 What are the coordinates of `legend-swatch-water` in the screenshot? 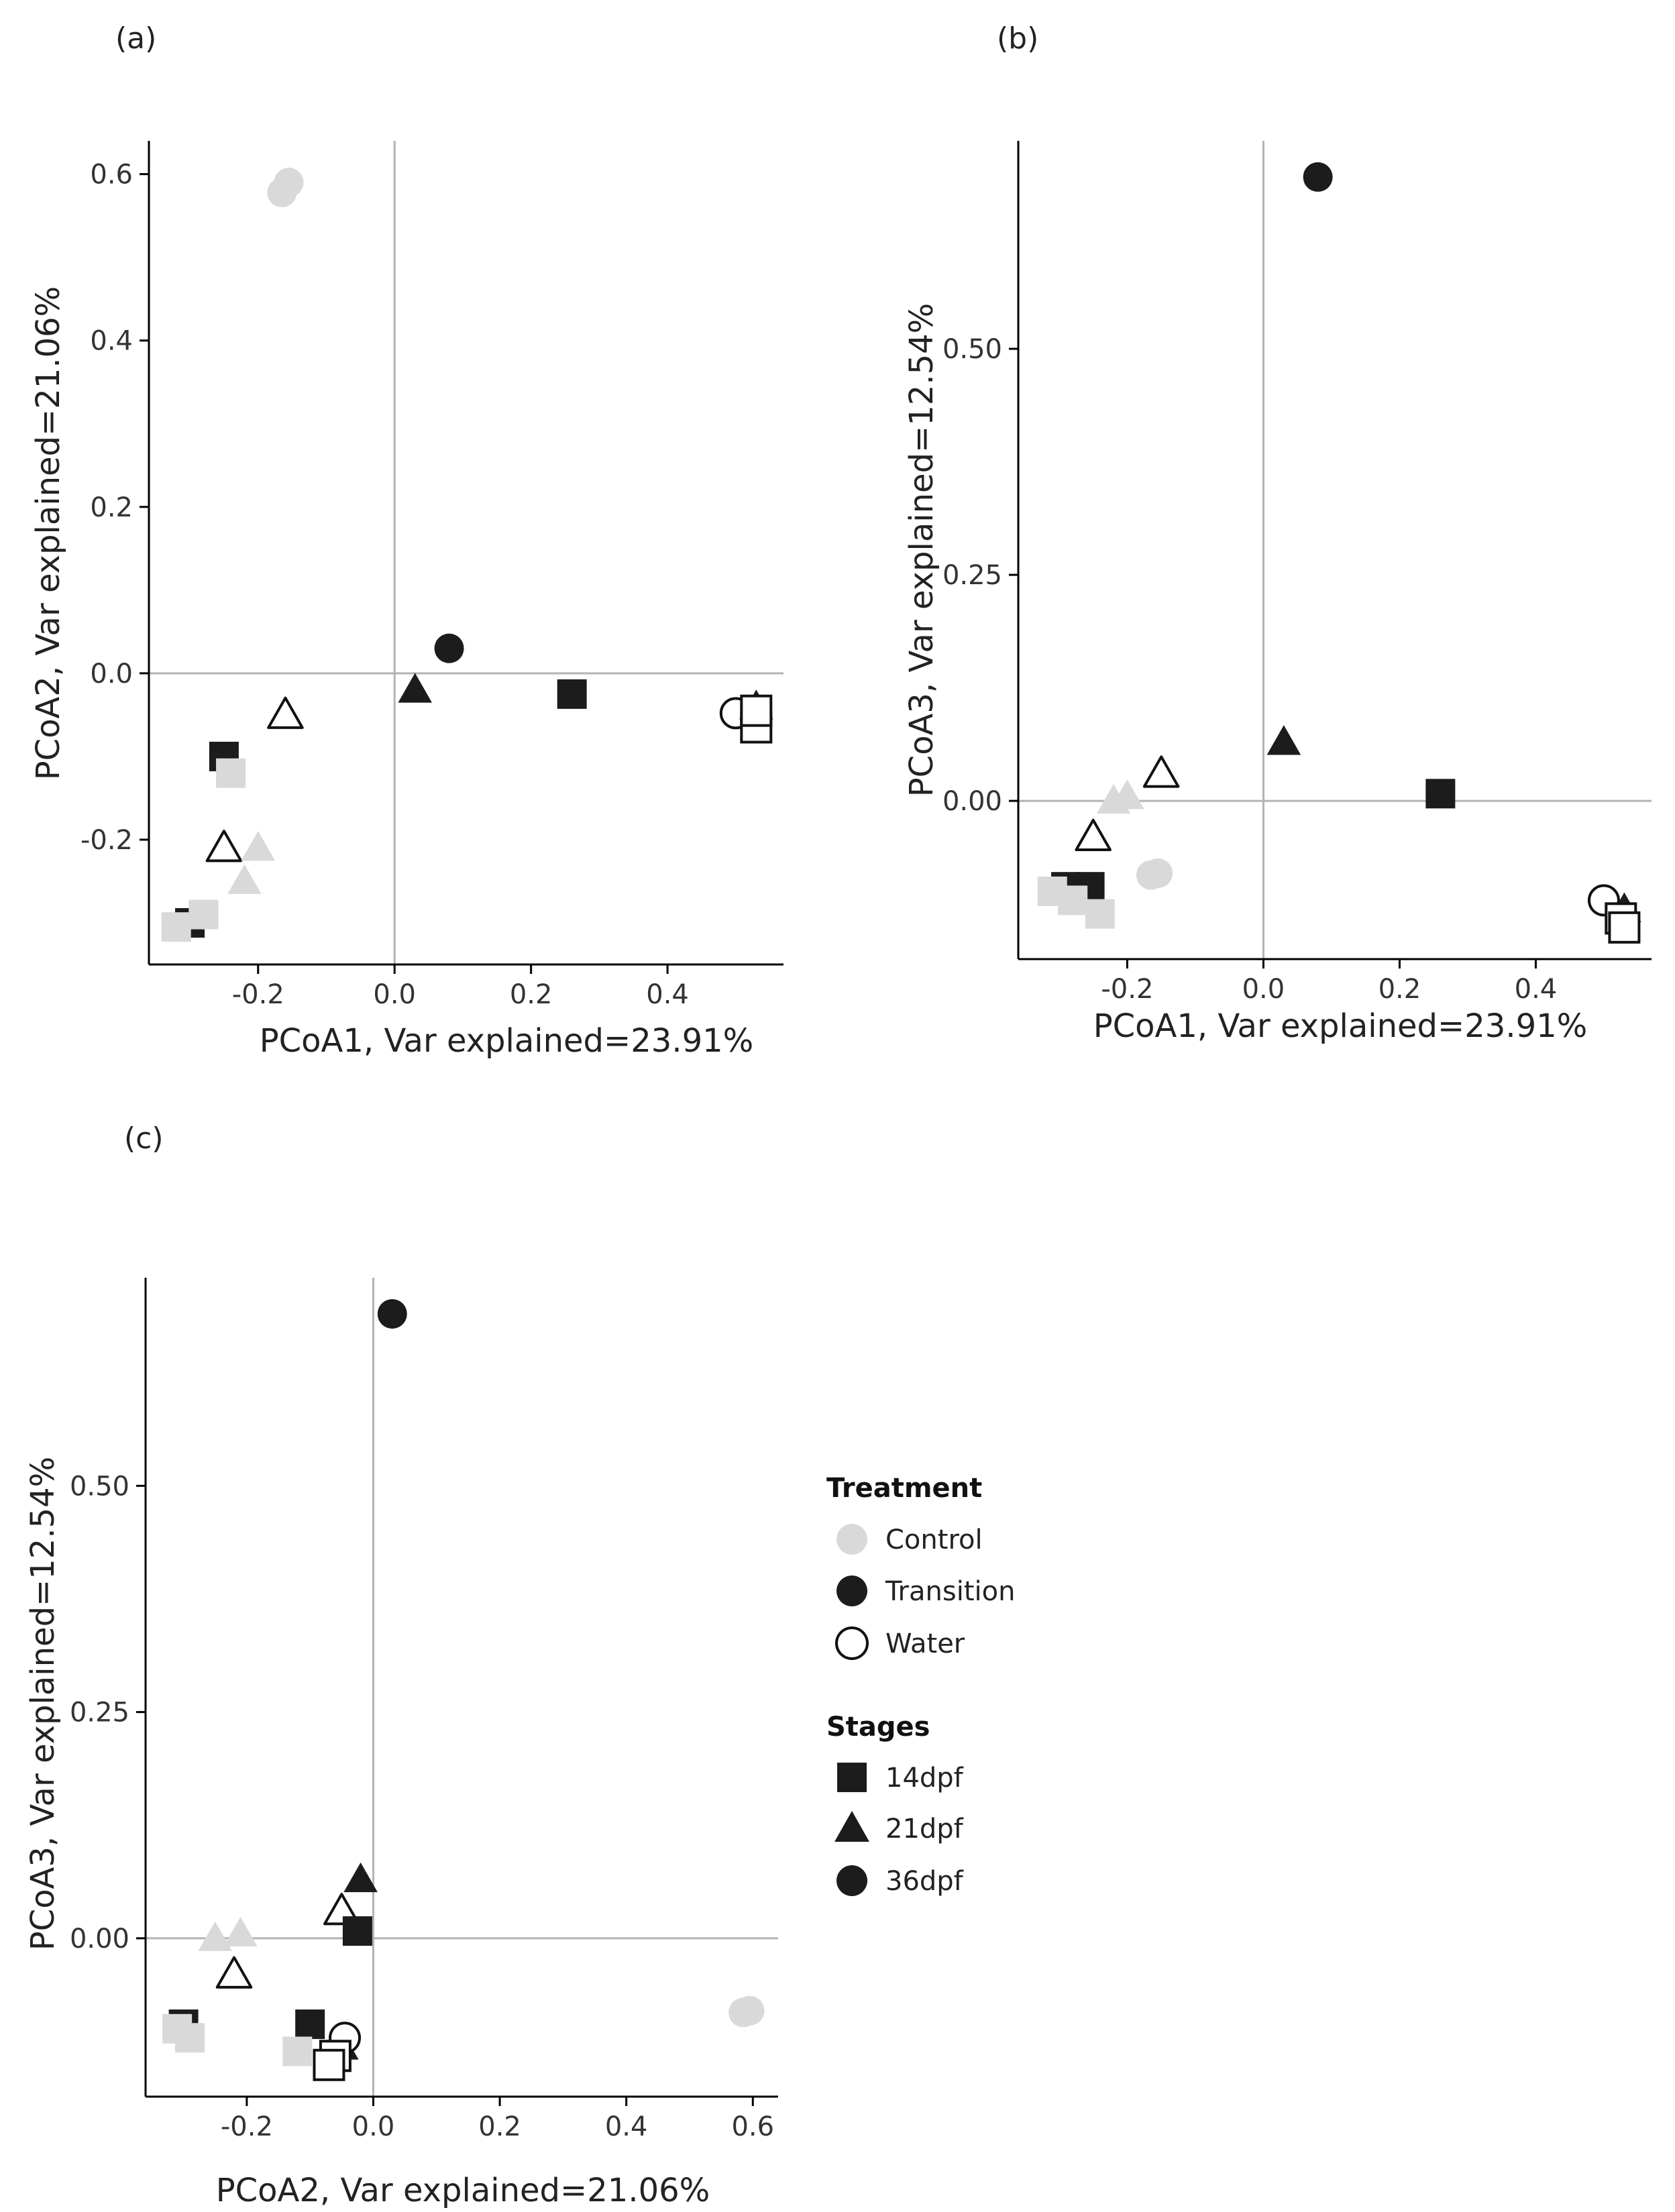 It's located at (852, 1643).